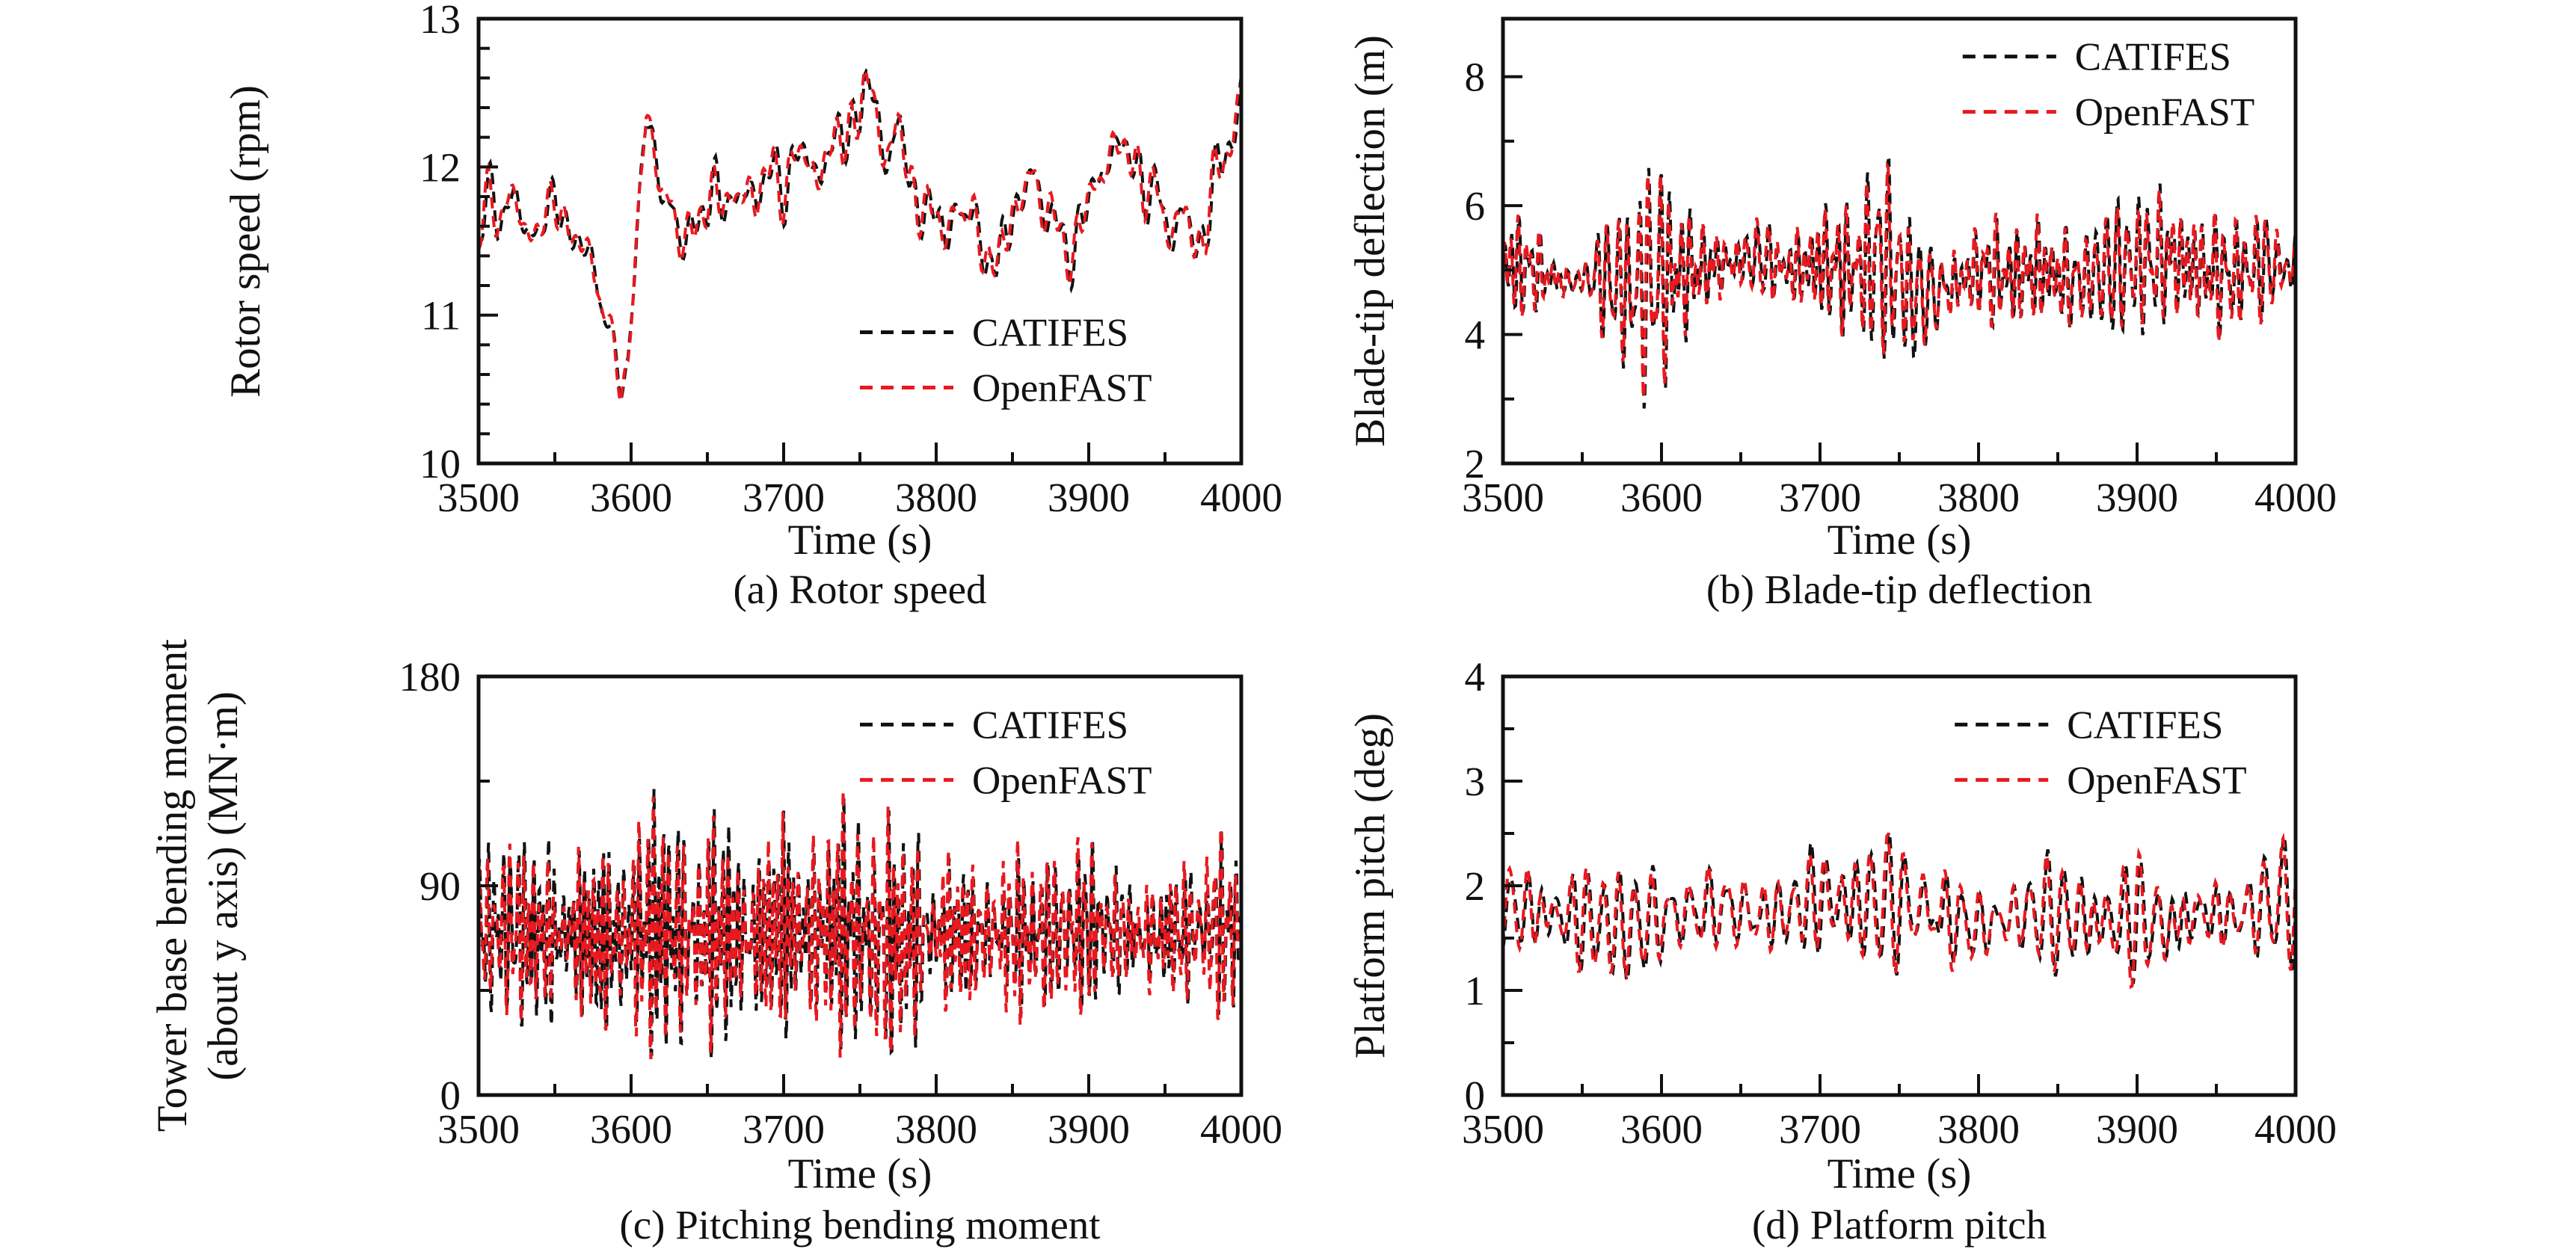 The height and width of the screenshot is (1258, 2576). I want to click on y-axis-label-d-line1: Platform pitch (deg), so click(1371, 885).